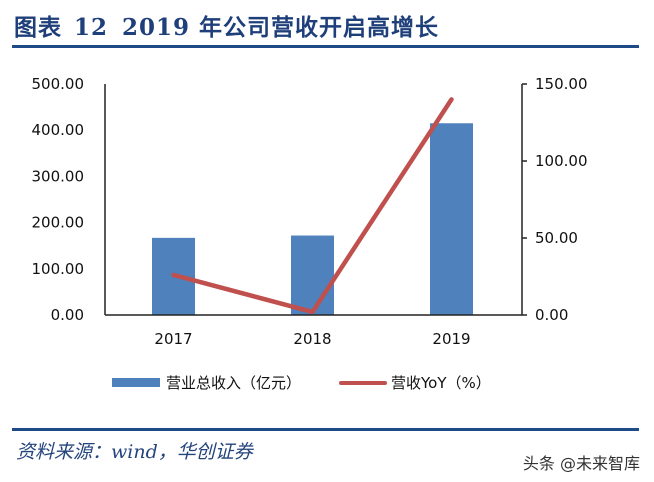 The width and height of the screenshot is (654, 482). Describe the element at coordinates (551, 315) in the screenshot. I see `right-tick-label: 0.00` at that location.